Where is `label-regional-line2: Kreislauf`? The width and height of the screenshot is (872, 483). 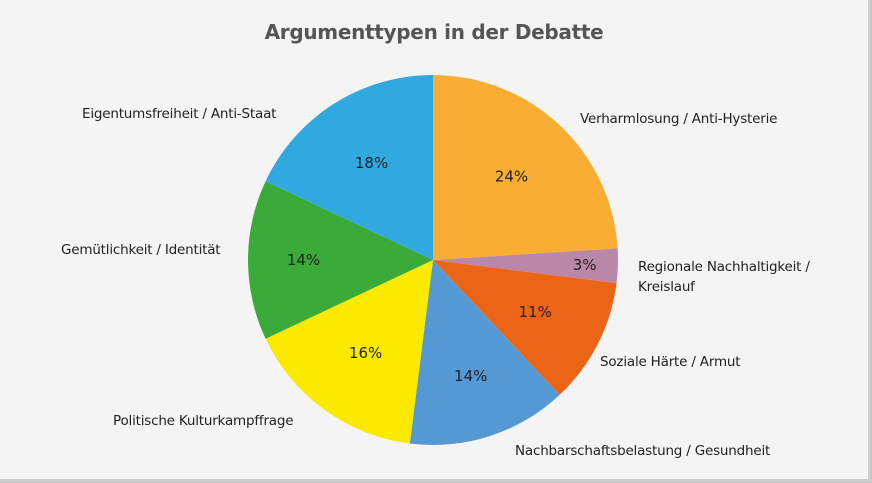
label-regional-line2: Kreislauf is located at coordinates (666, 287).